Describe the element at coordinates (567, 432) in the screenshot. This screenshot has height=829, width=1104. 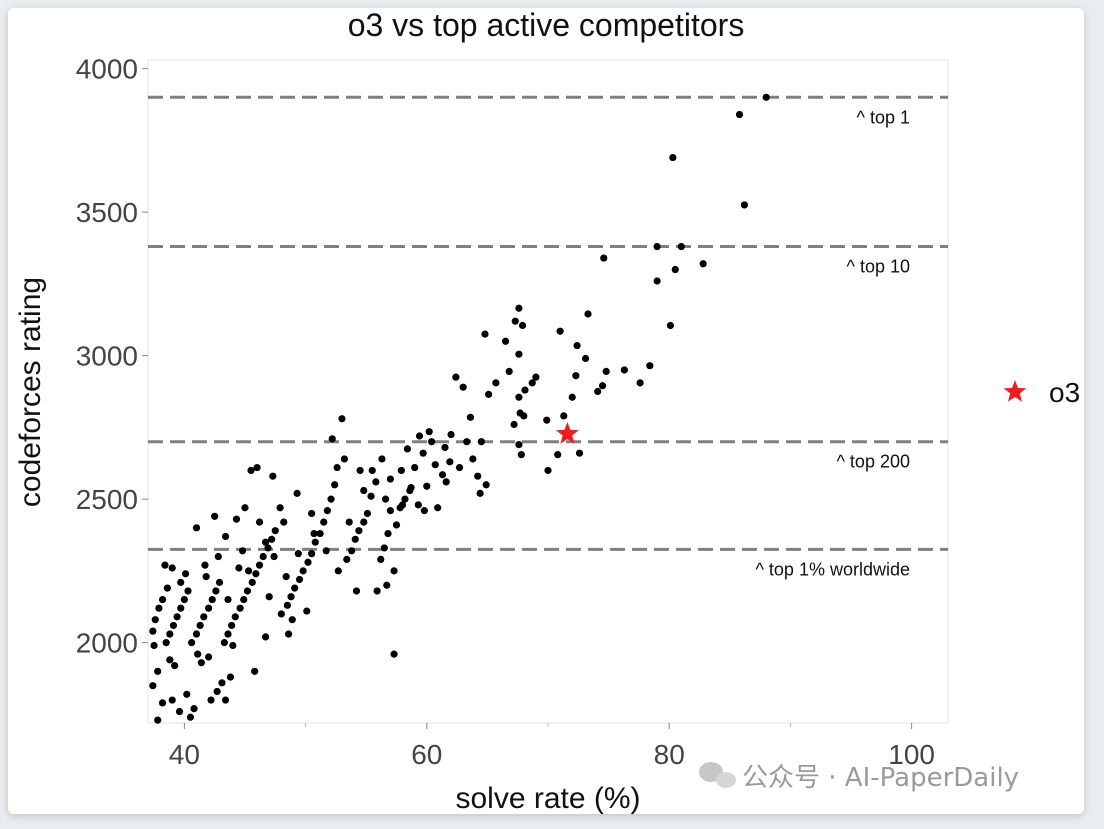
I see `o3-star-marker` at that location.